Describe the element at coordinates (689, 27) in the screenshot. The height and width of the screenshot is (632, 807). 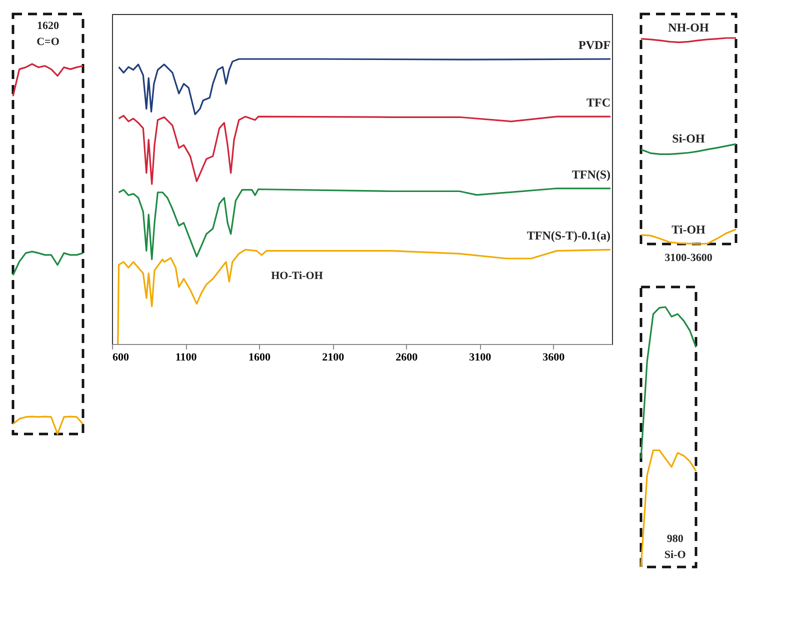
I see `series-label: NH-OH` at that location.